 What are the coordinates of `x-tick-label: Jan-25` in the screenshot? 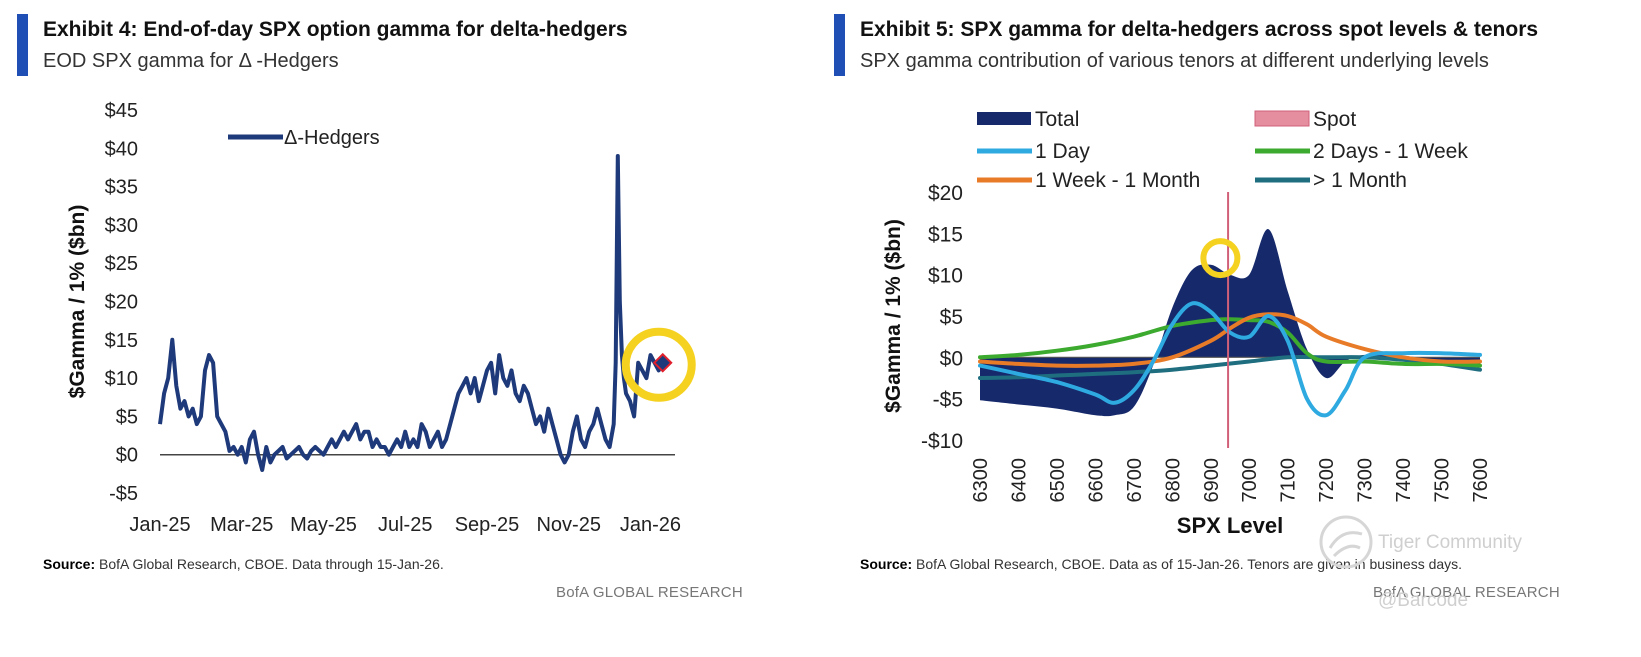 It's located at (159, 525).